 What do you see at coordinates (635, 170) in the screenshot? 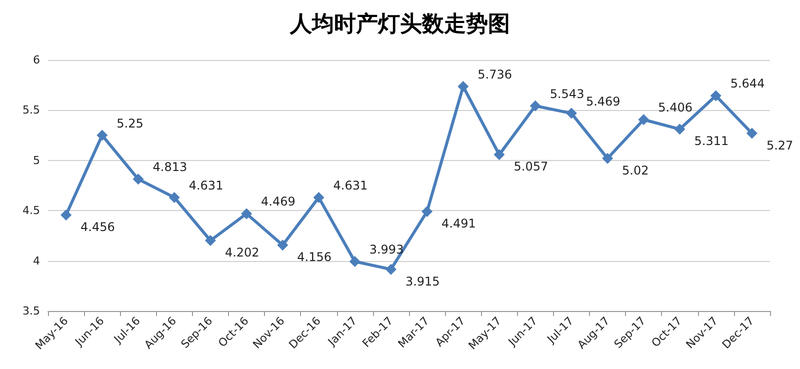
I see `data-label: 5.02` at bounding box center [635, 170].